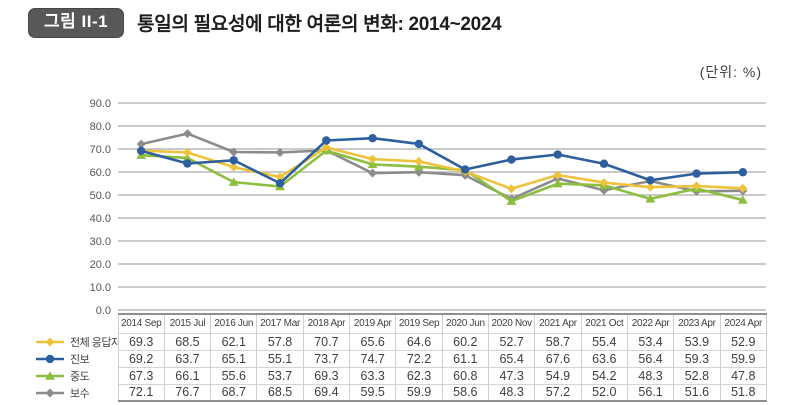  I want to click on table-col-header: 2024 Apr, so click(743, 323).